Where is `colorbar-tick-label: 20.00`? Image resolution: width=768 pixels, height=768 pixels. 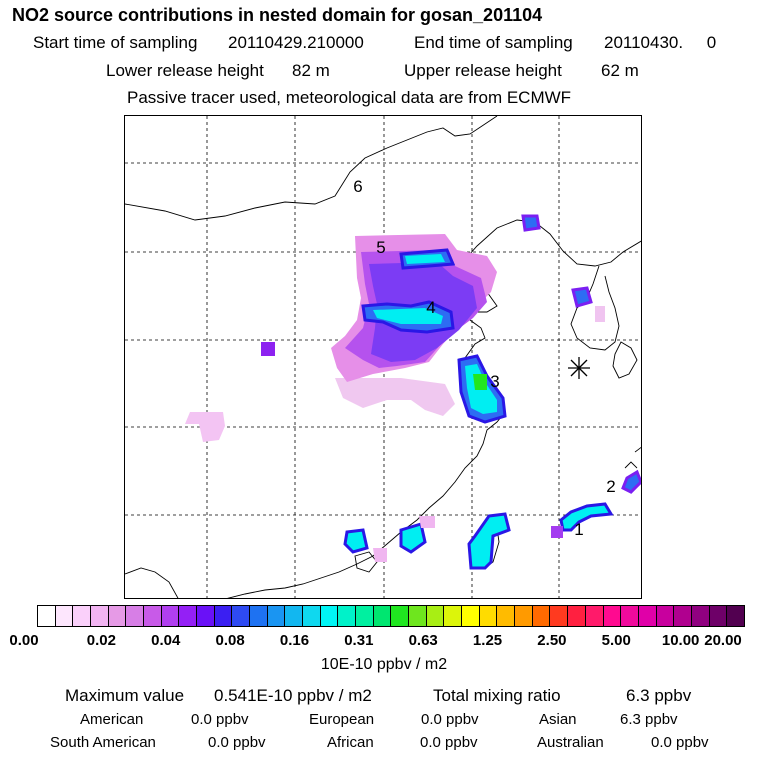
colorbar-tick-label: 20.00 is located at coordinates (723, 640).